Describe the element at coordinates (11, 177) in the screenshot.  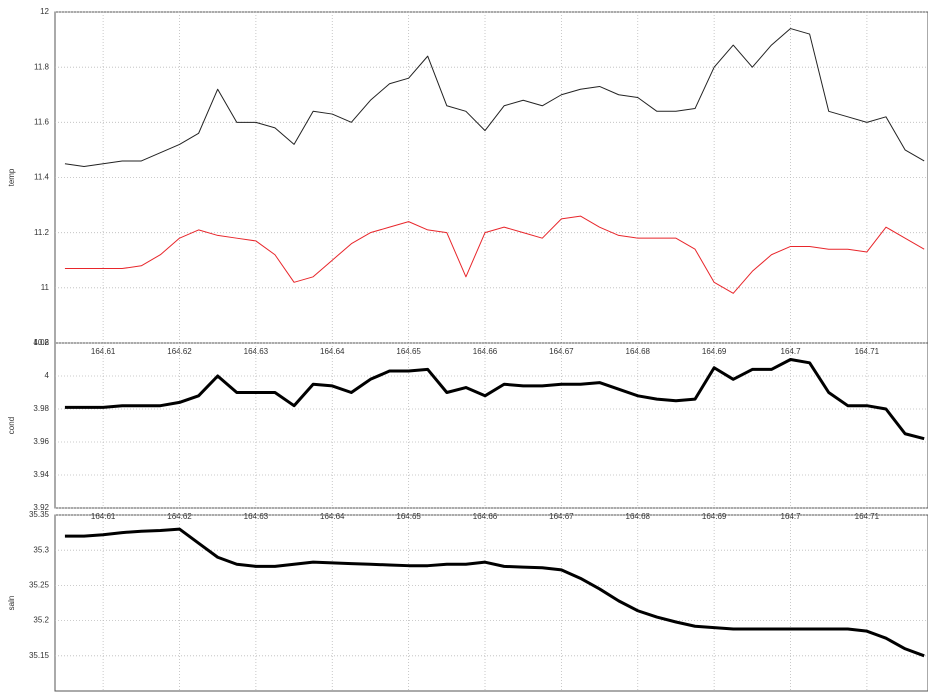
I see `y-axis-label: temp` at that location.